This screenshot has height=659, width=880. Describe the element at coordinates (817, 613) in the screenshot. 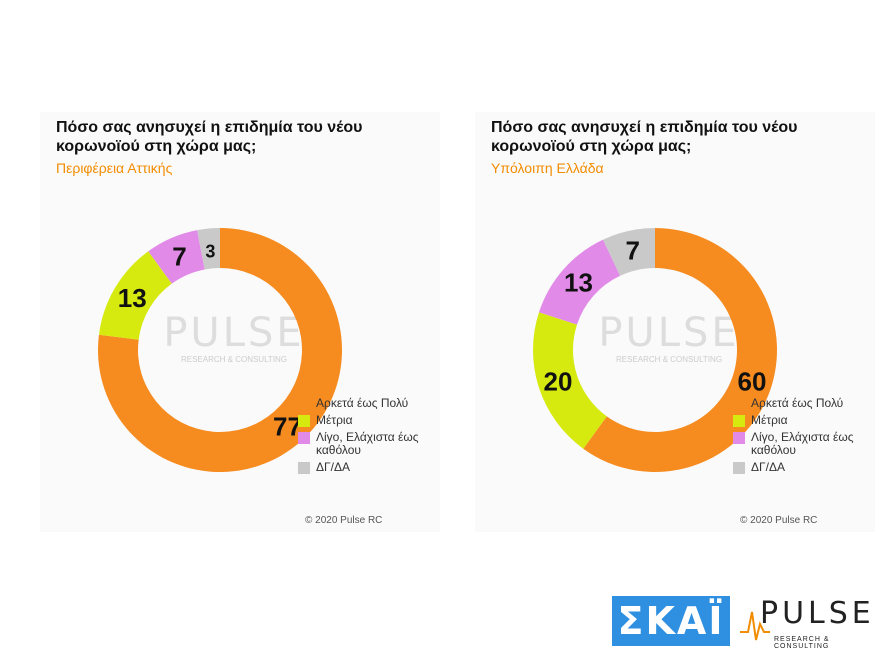

I see `pulse-logo-word: PULSE` at that location.